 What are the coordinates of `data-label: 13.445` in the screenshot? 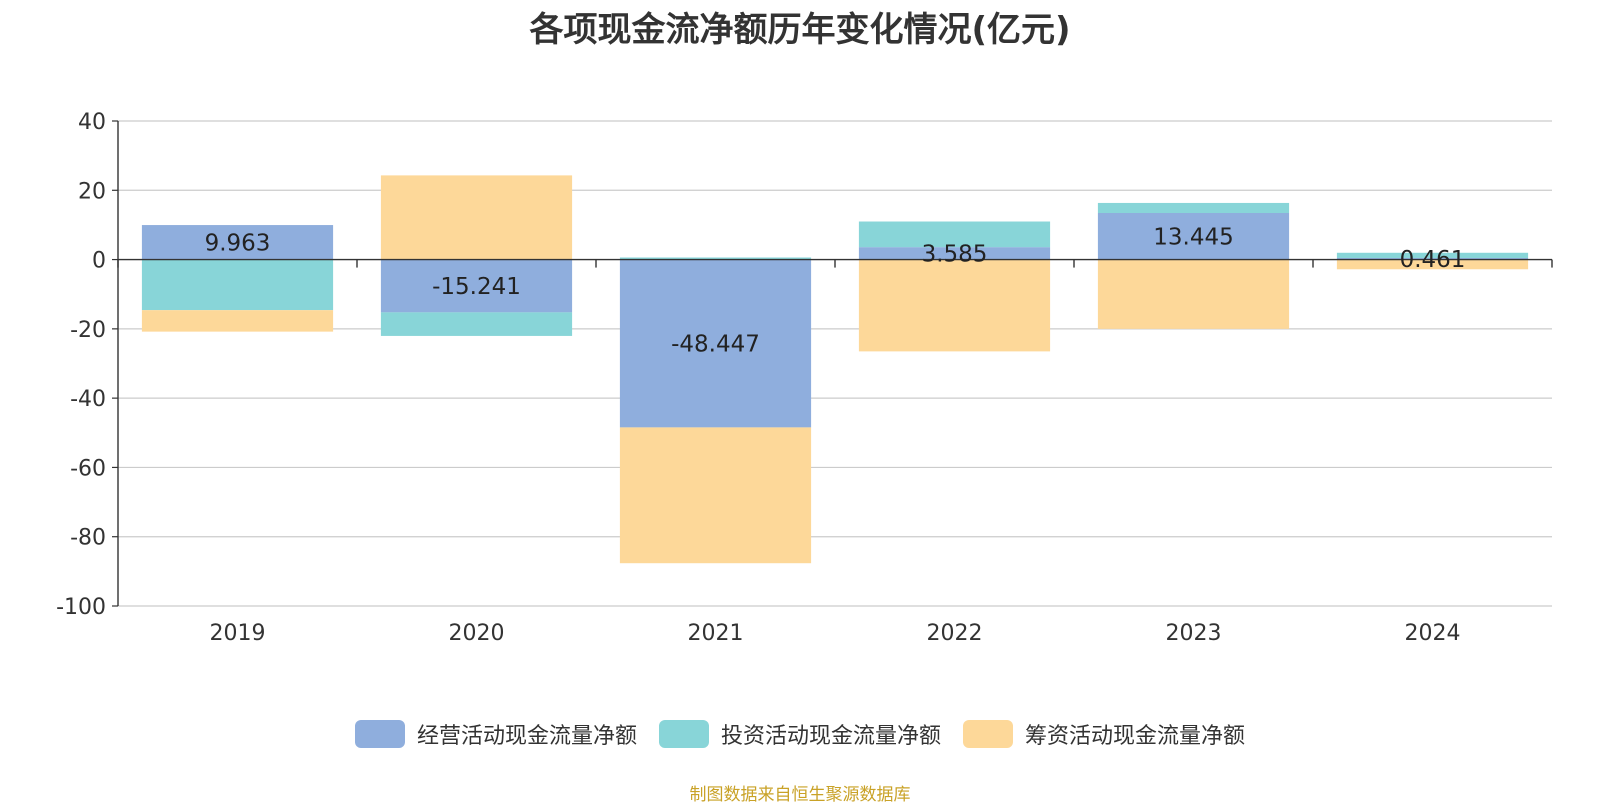 It's located at (1193, 237).